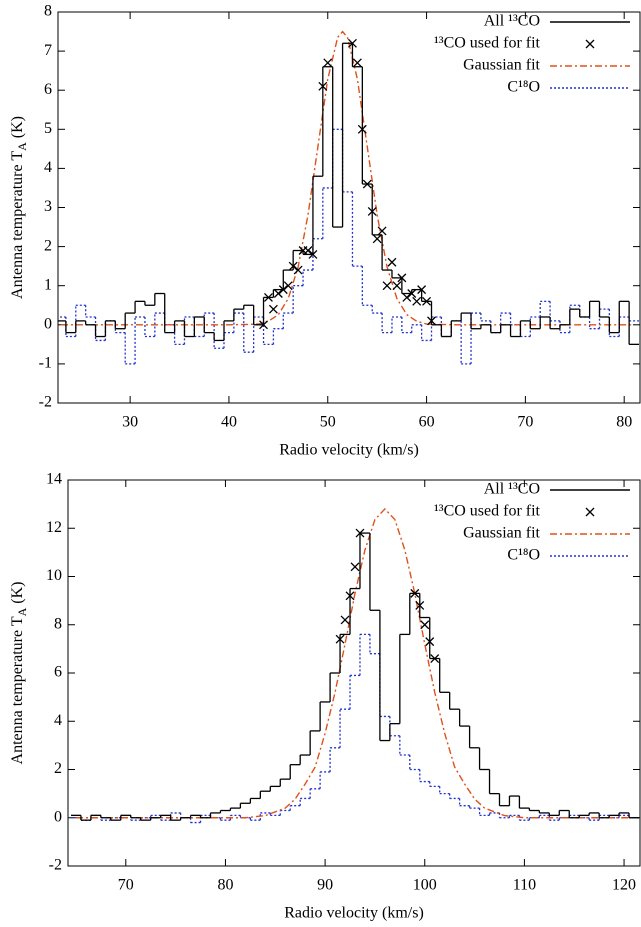 The image size is (641, 927). Describe the element at coordinates (624, 885) in the screenshot. I see `x-tick-label: 120` at that location.